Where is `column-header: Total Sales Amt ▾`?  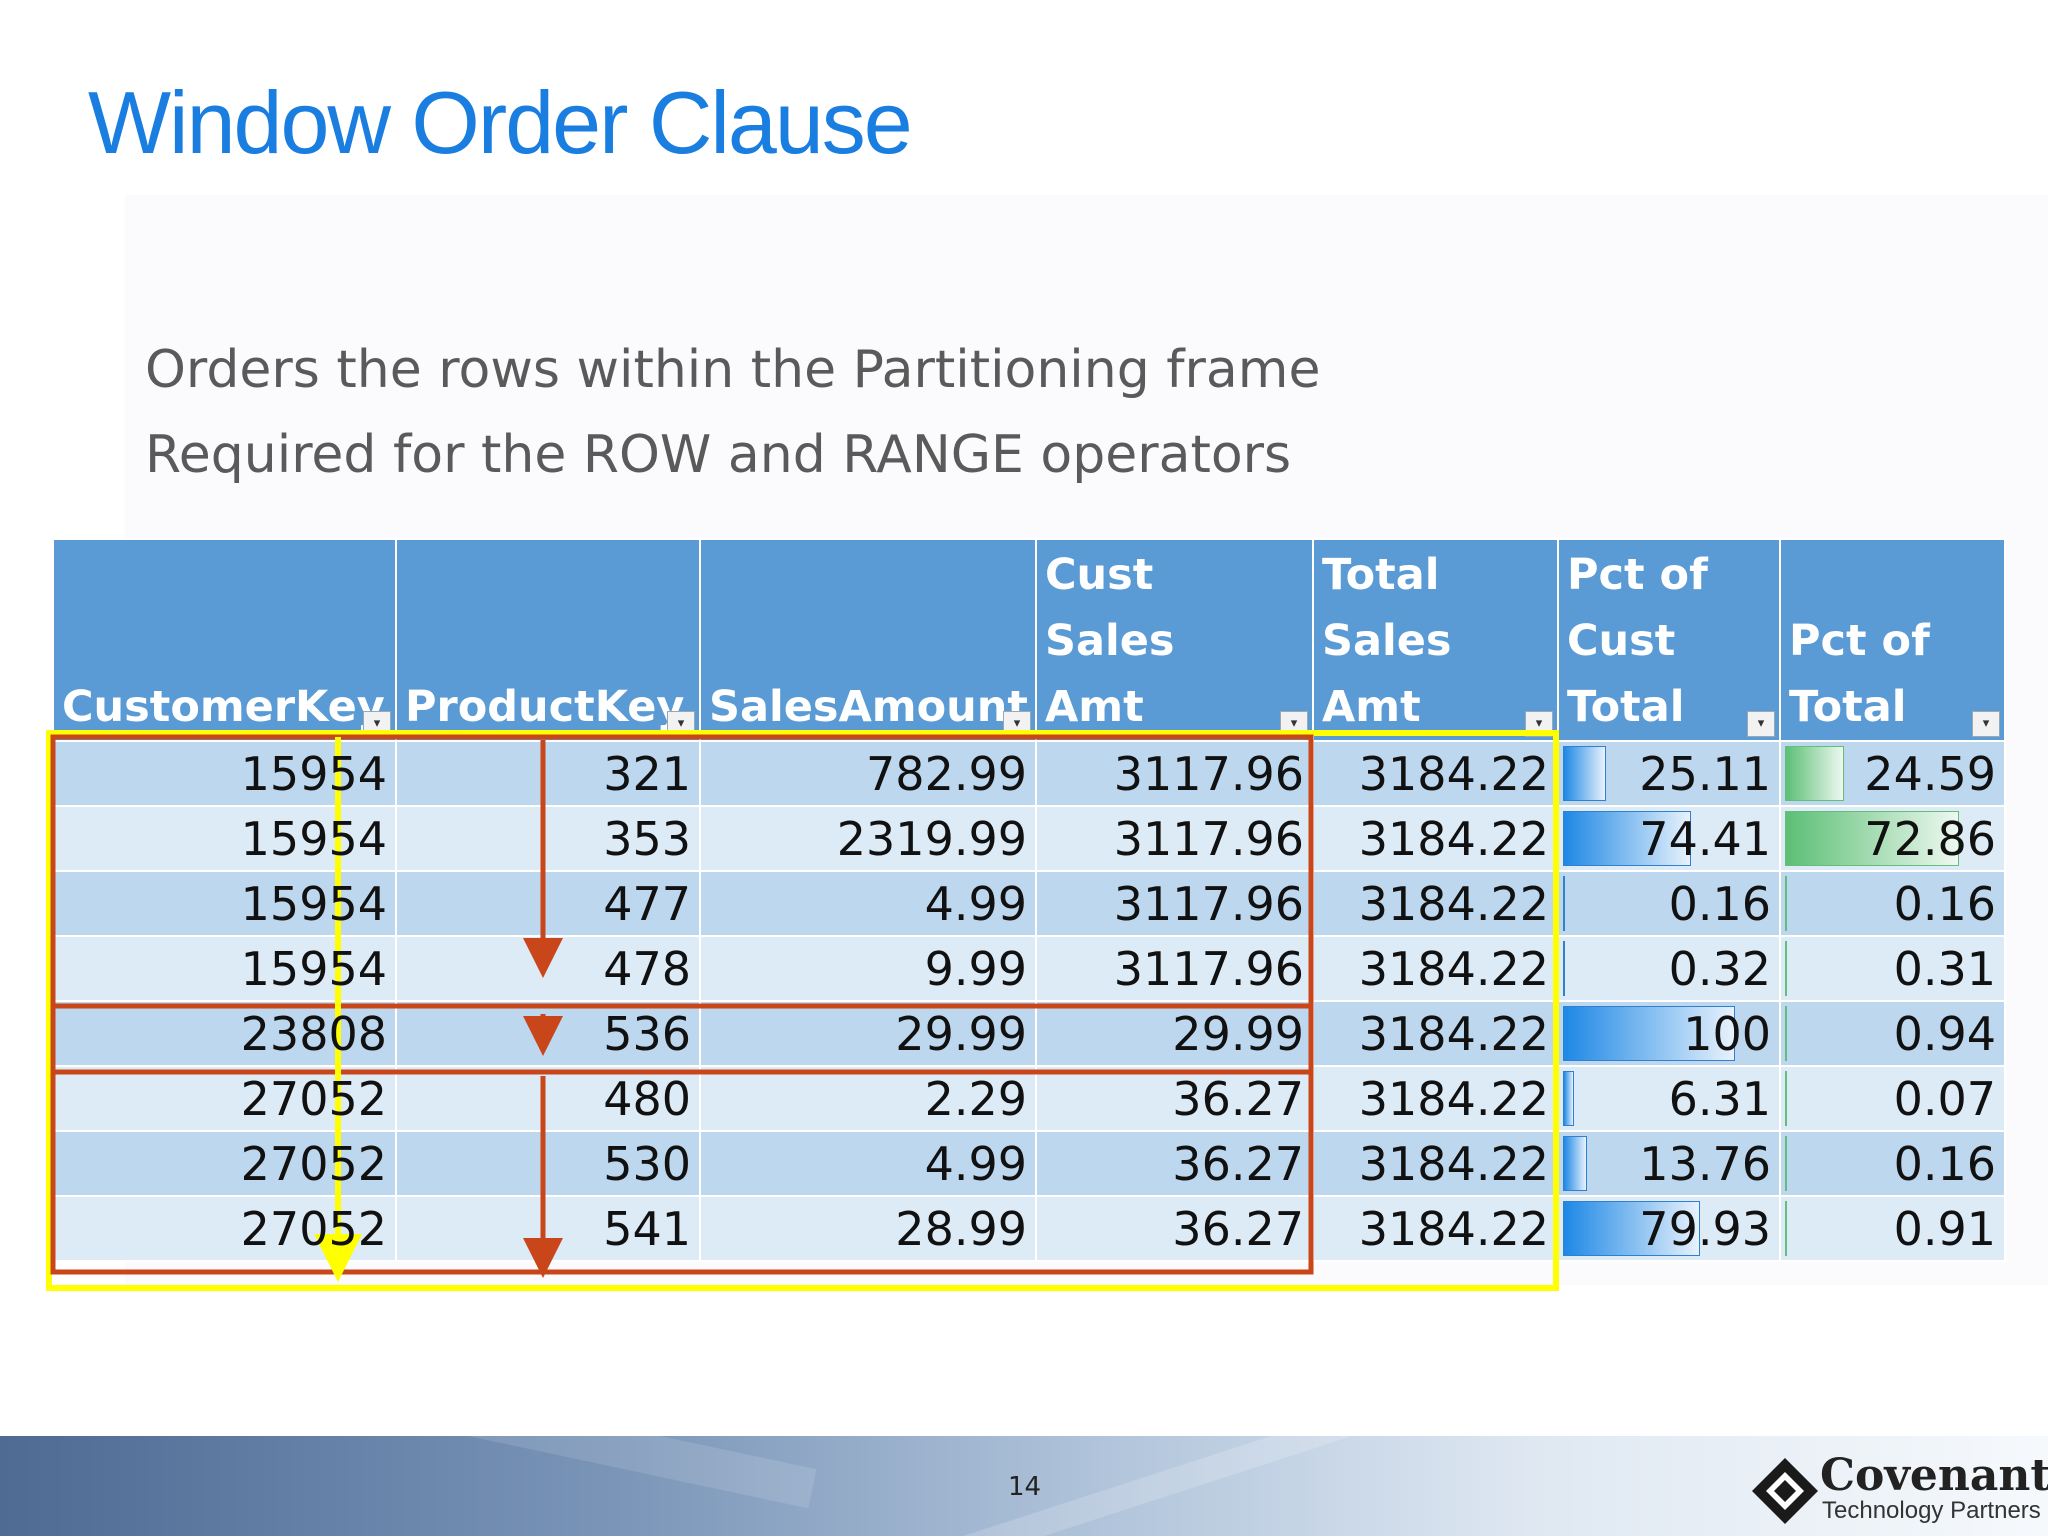 column-header: Total Sales Amt ▾ is located at coordinates (1435, 640).